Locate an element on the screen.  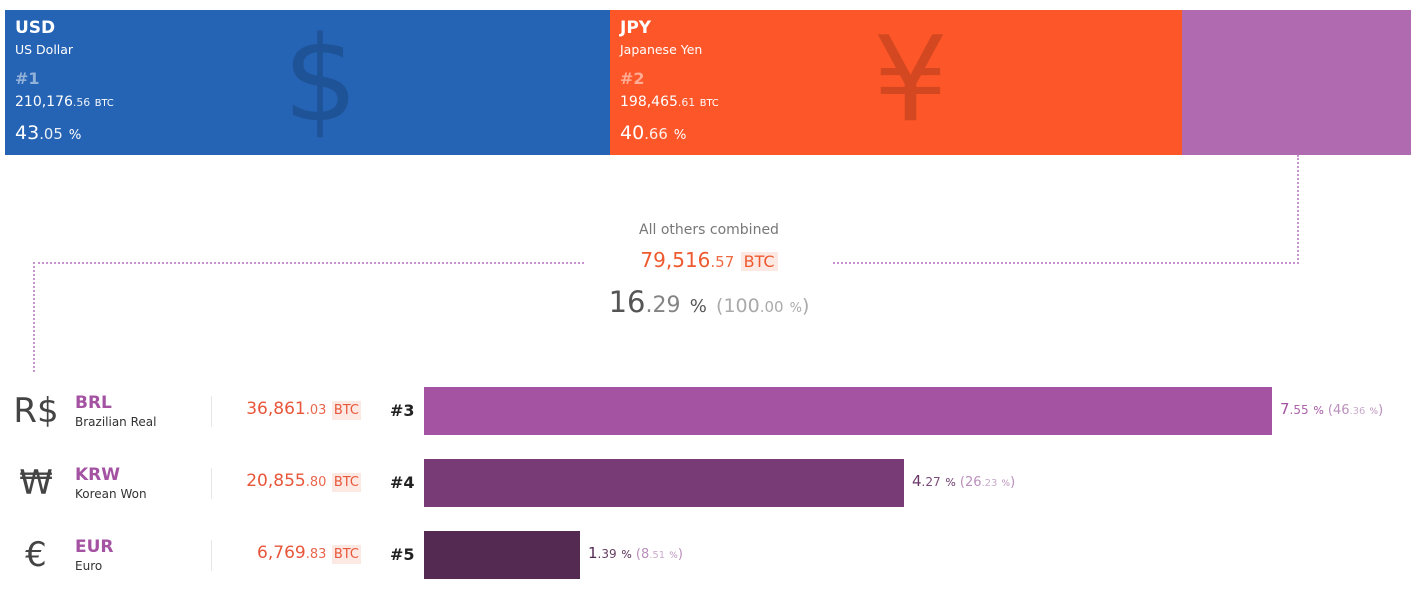
tile-share-percent: 43.05 % is located at coordinates (48, 133).